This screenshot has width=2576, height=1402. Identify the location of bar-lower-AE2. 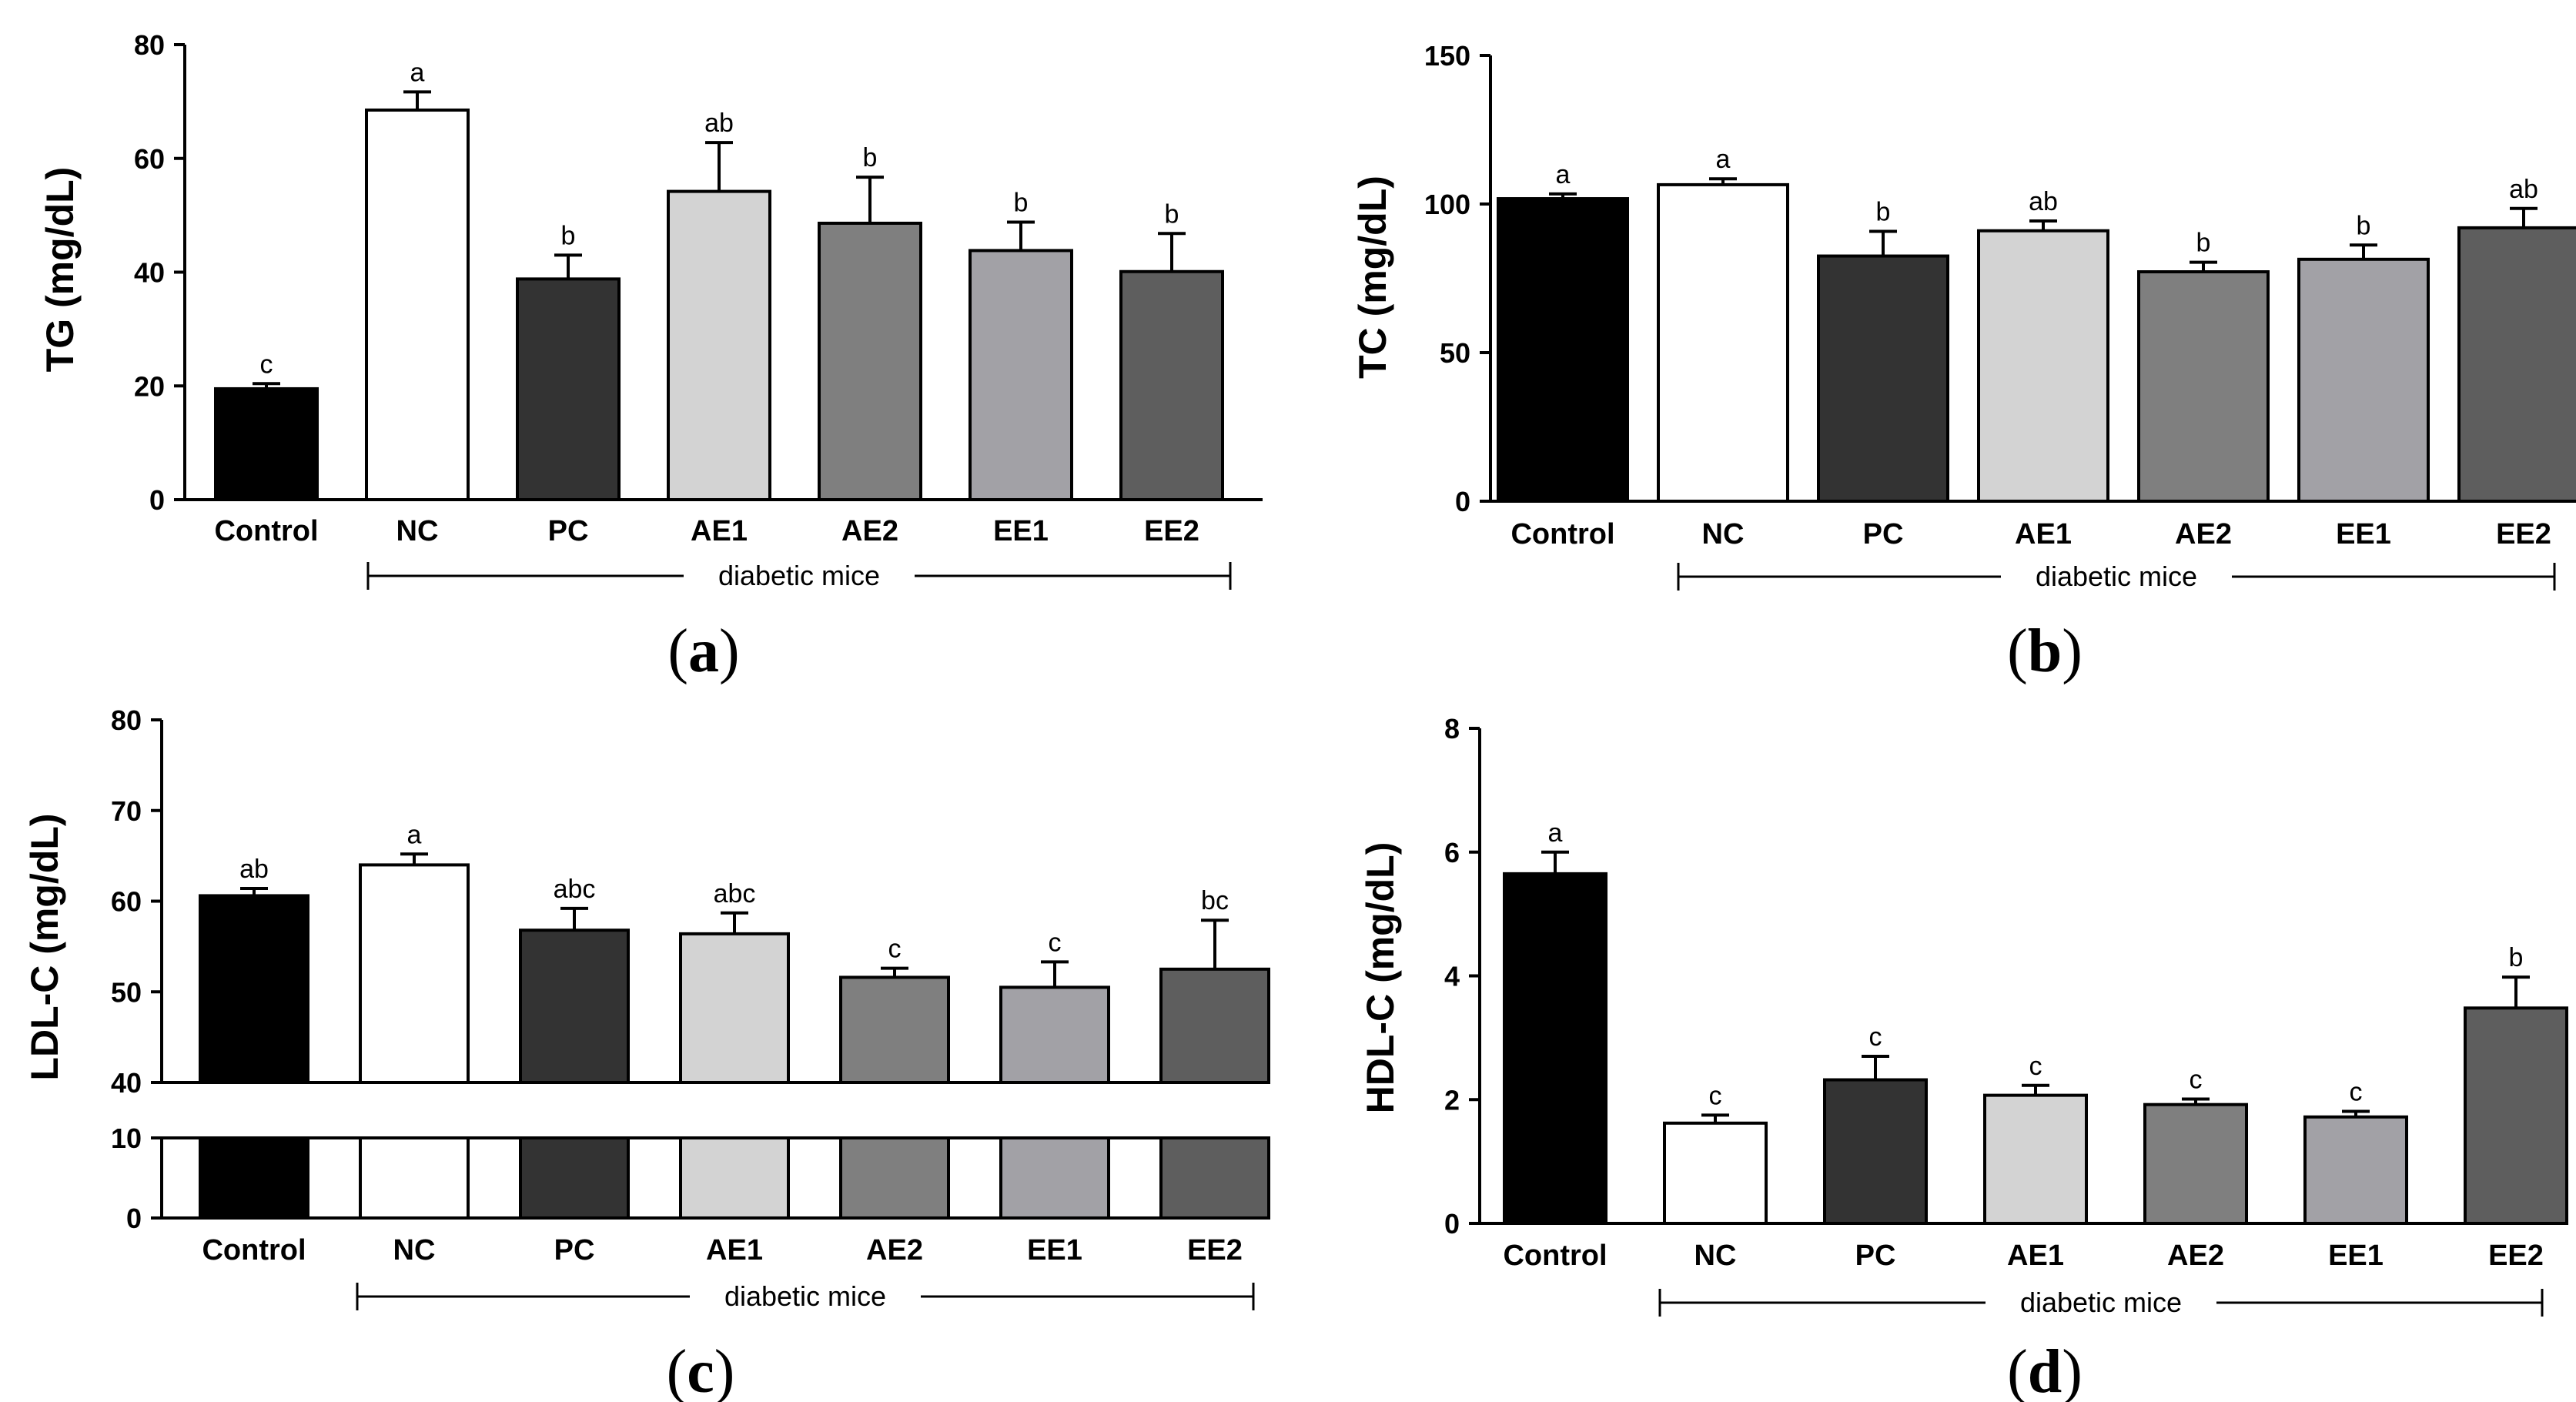
(895, 1178).